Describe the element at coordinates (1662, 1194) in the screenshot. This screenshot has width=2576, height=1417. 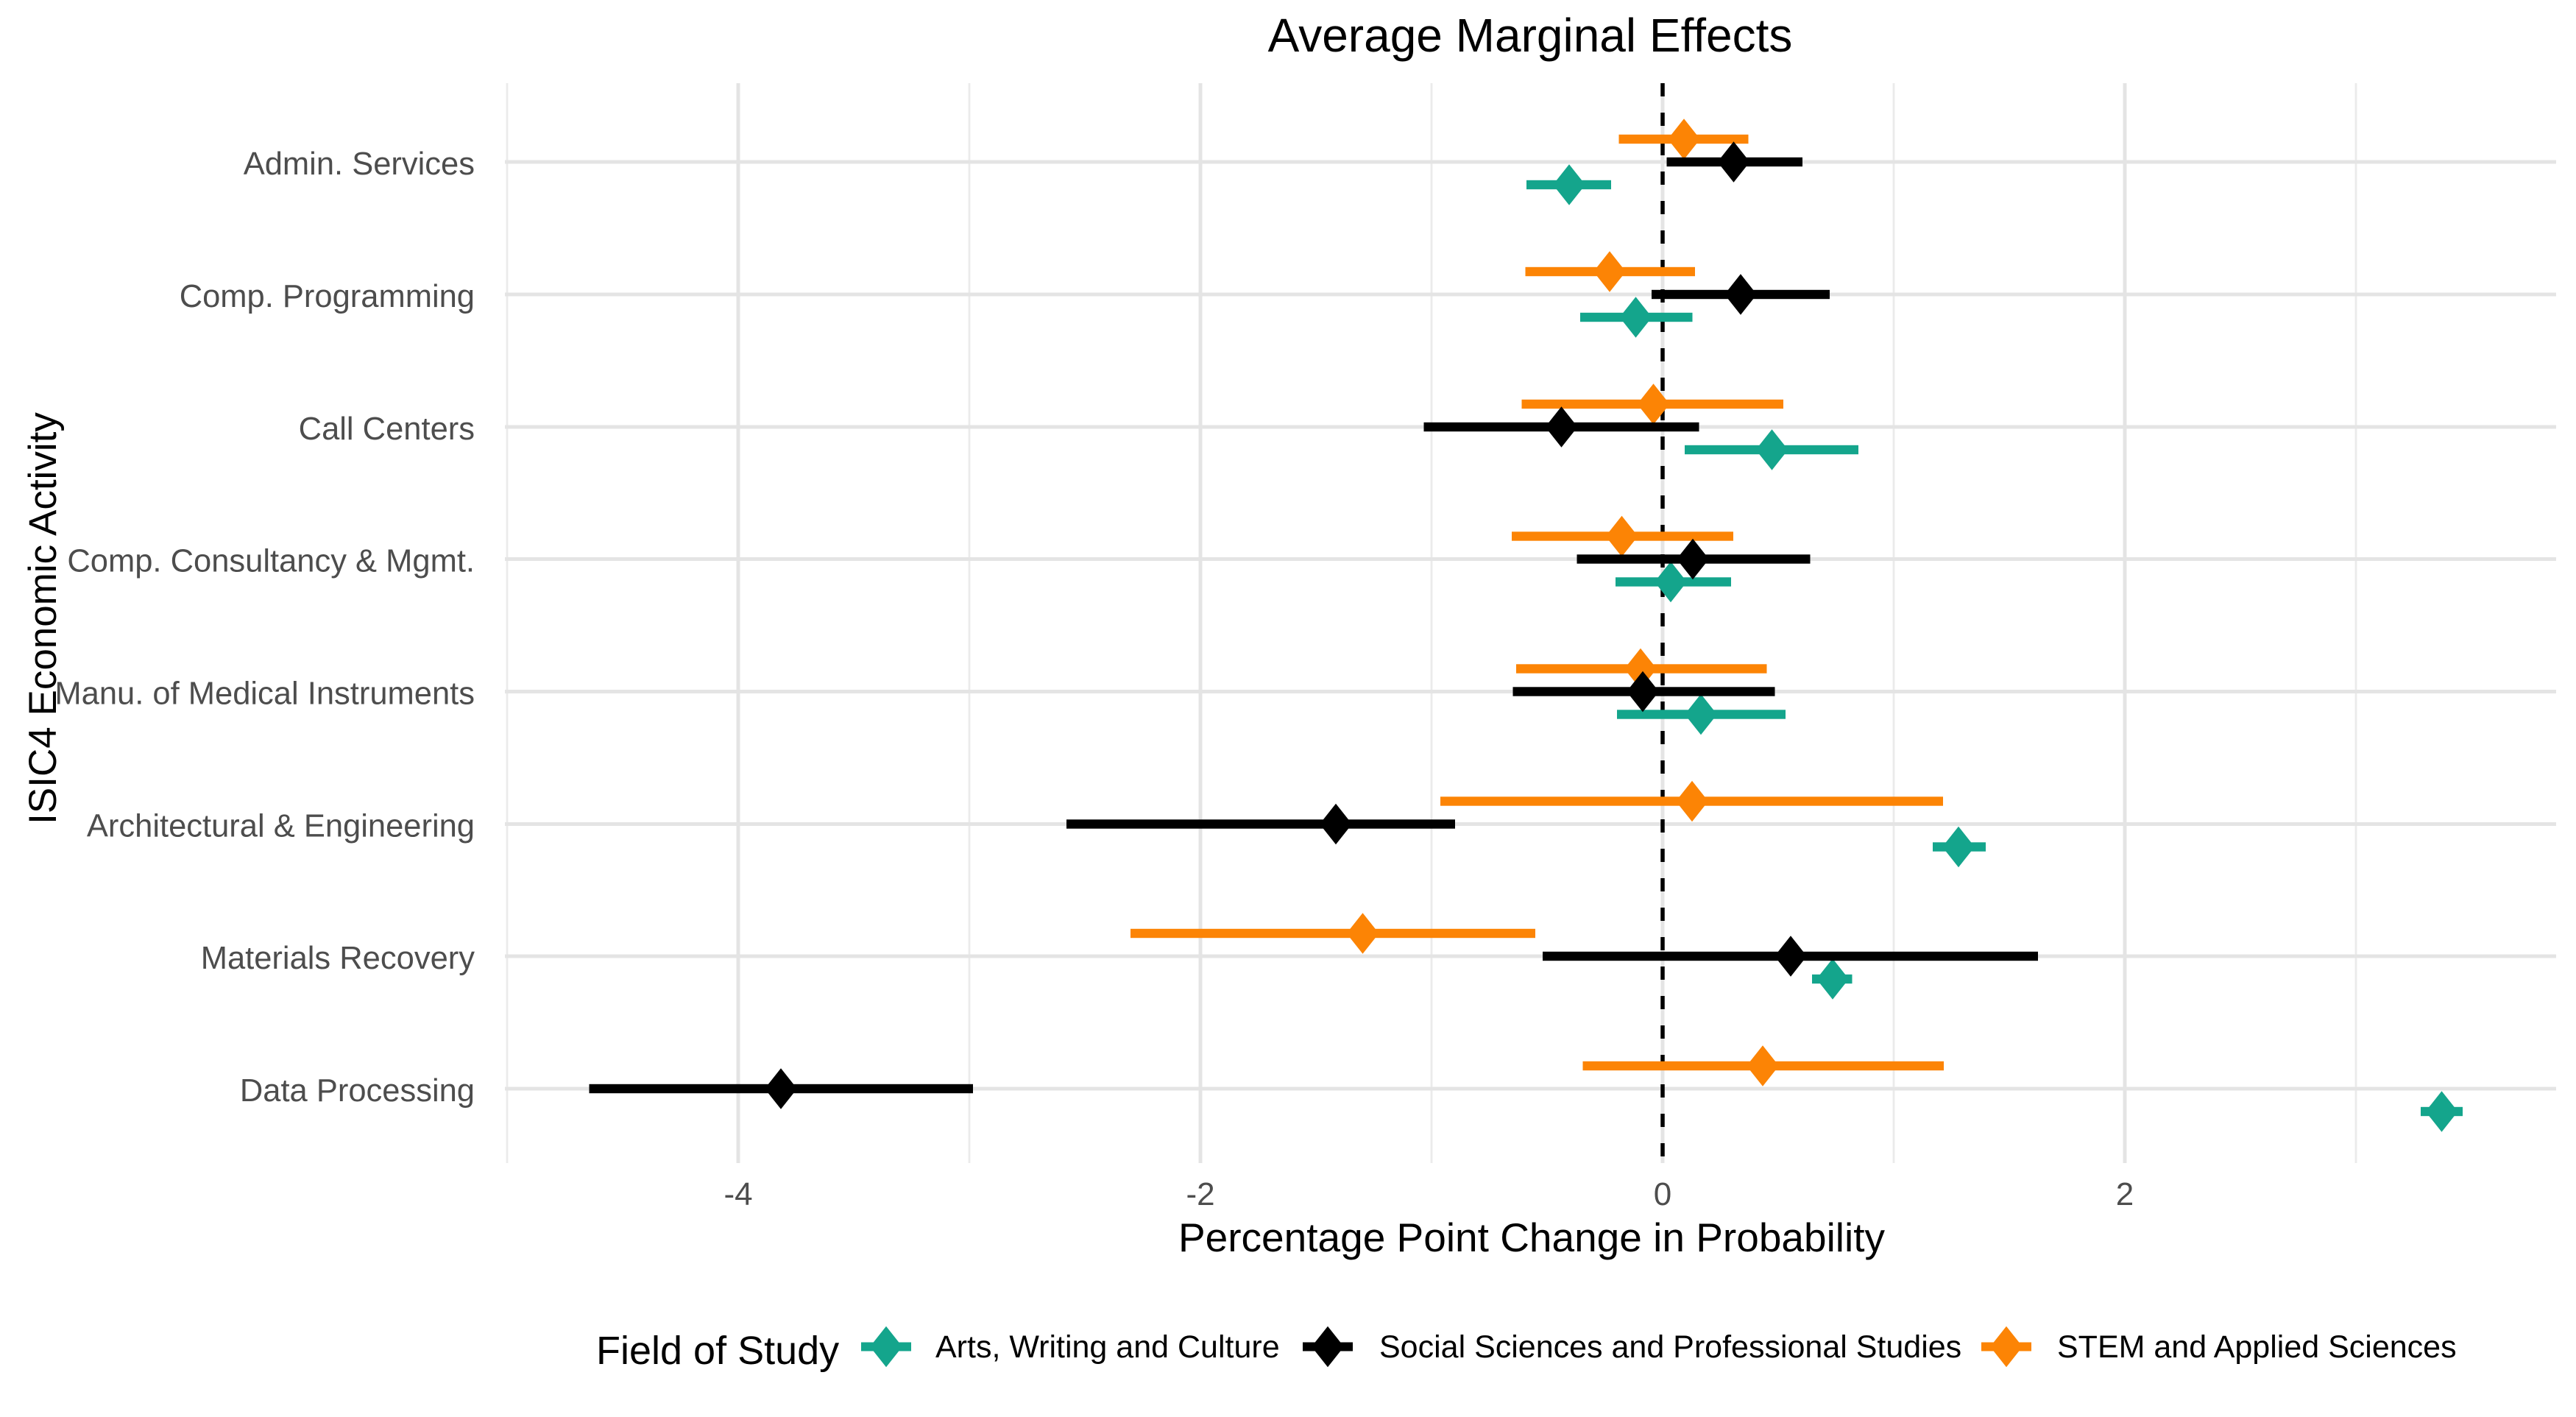
I see `svg-text: 0` at that location.